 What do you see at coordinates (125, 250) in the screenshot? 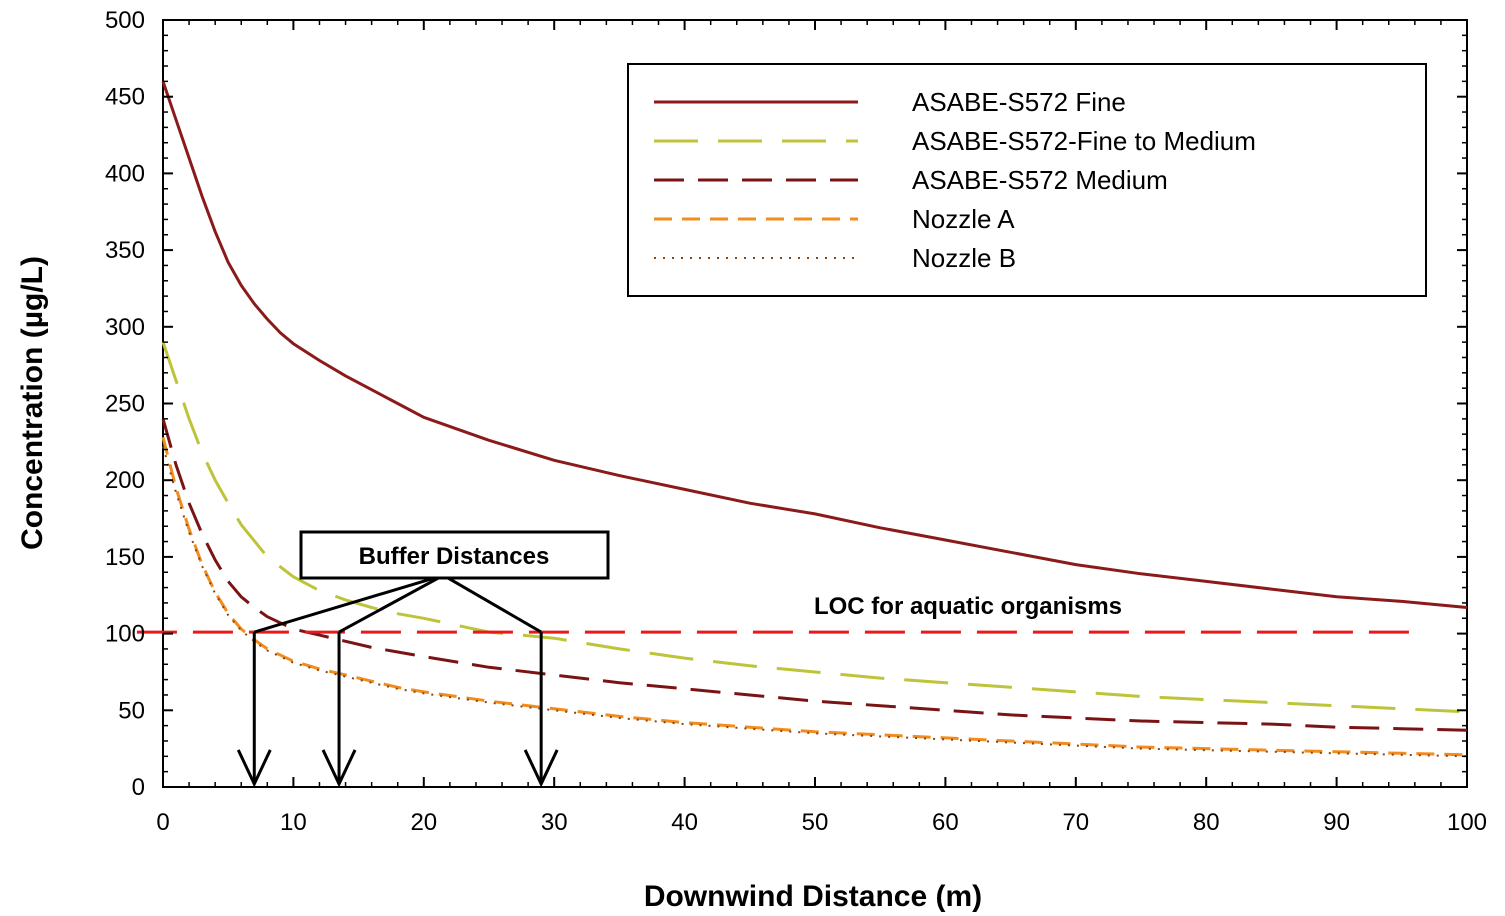
I see `y-tick-label: 350` at bounding box center [125, 250].